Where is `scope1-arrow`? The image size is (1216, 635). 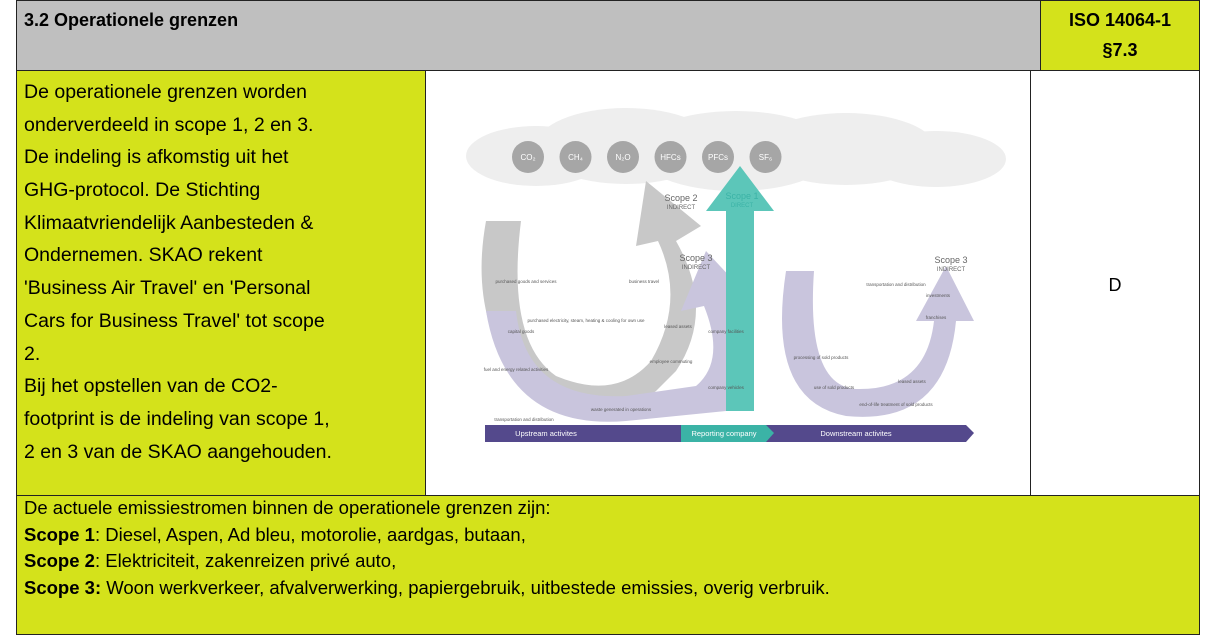 scope1-arrow is located at coordinates (740, 288).